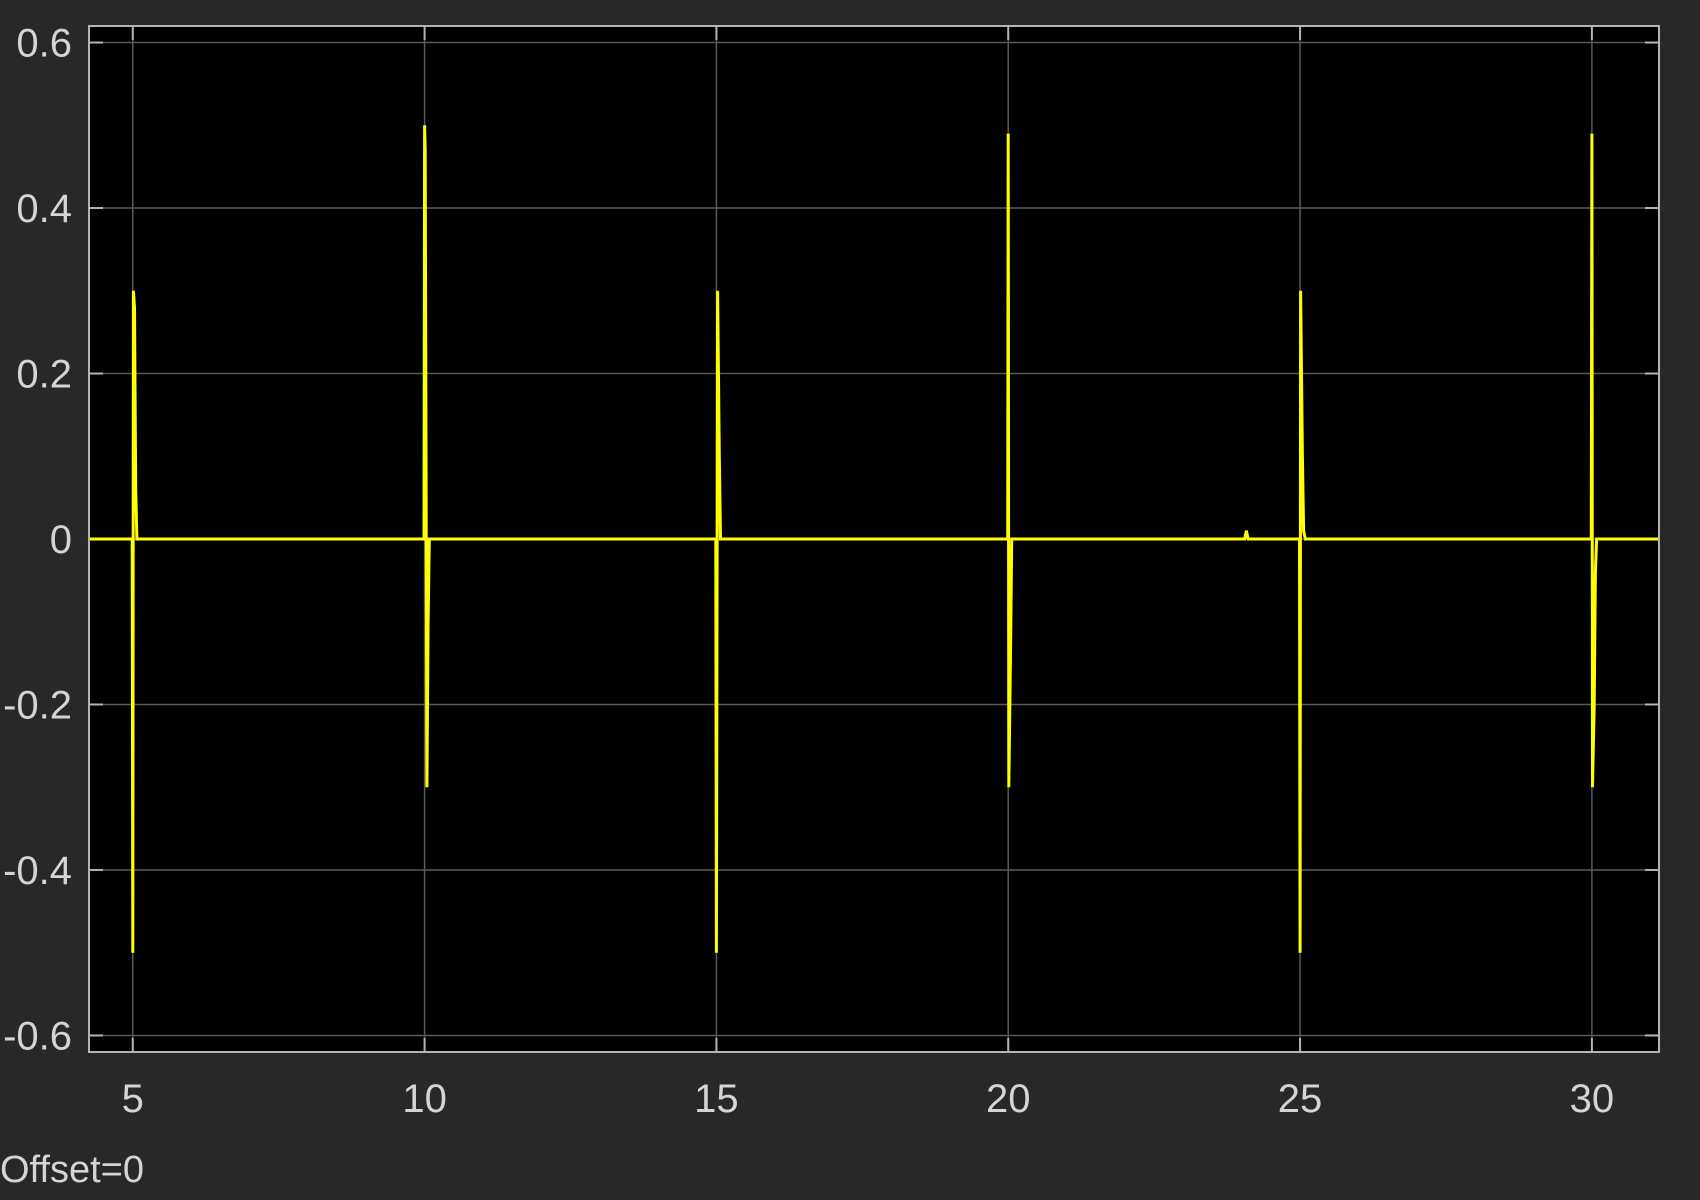 The width and height of the screenshot is (1700, 1200). What do you see at coordinates (424, 1099) in the screenshot?
I see `x-tick-label: 10` at bounding box center [424, 1099].